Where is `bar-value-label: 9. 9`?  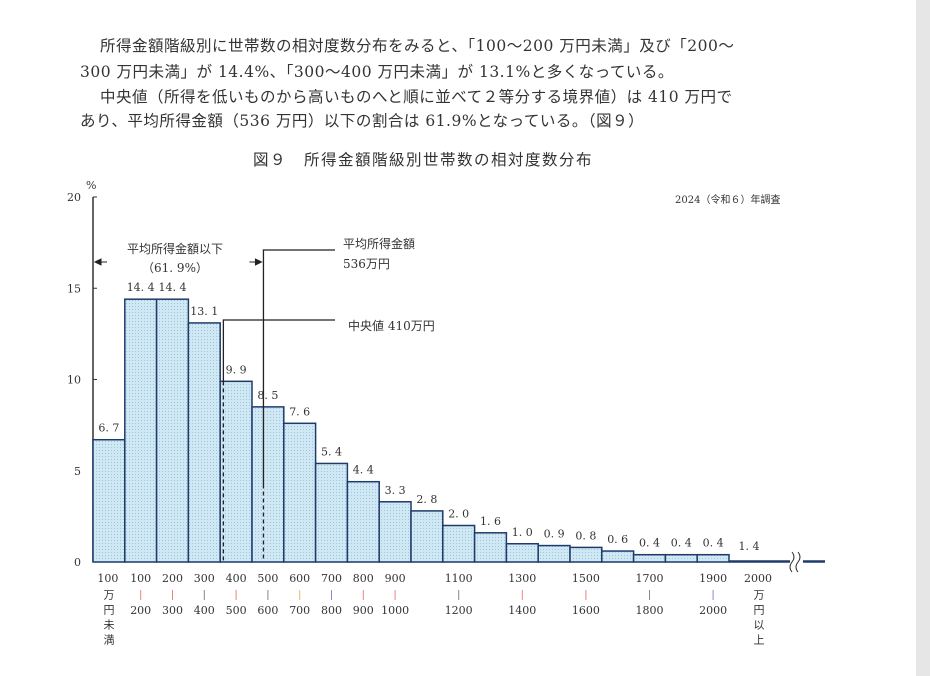 bar-value-label: 9. 9 is located at coordinates (236, 369).